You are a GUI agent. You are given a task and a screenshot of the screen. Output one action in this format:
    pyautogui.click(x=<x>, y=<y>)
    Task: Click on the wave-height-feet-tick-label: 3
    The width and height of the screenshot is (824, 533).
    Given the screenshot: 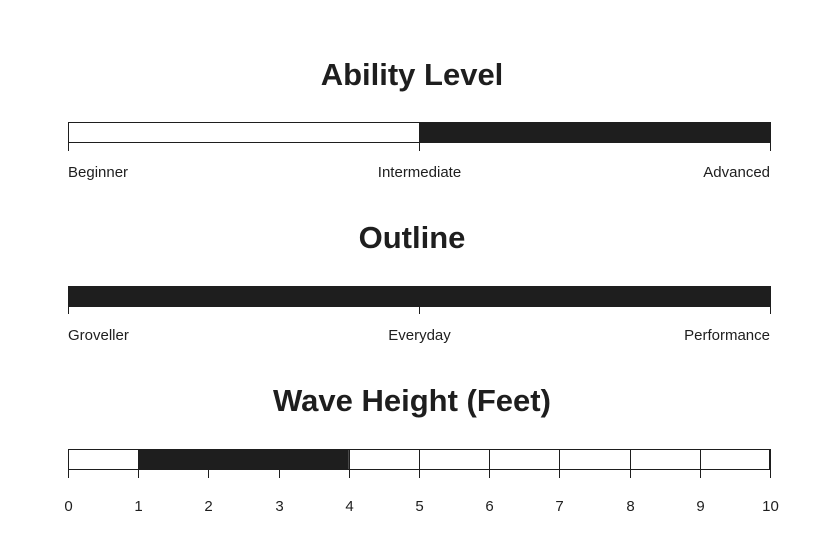 What is the action you would take?
    pyautogui.click(x=279, y=506)
    